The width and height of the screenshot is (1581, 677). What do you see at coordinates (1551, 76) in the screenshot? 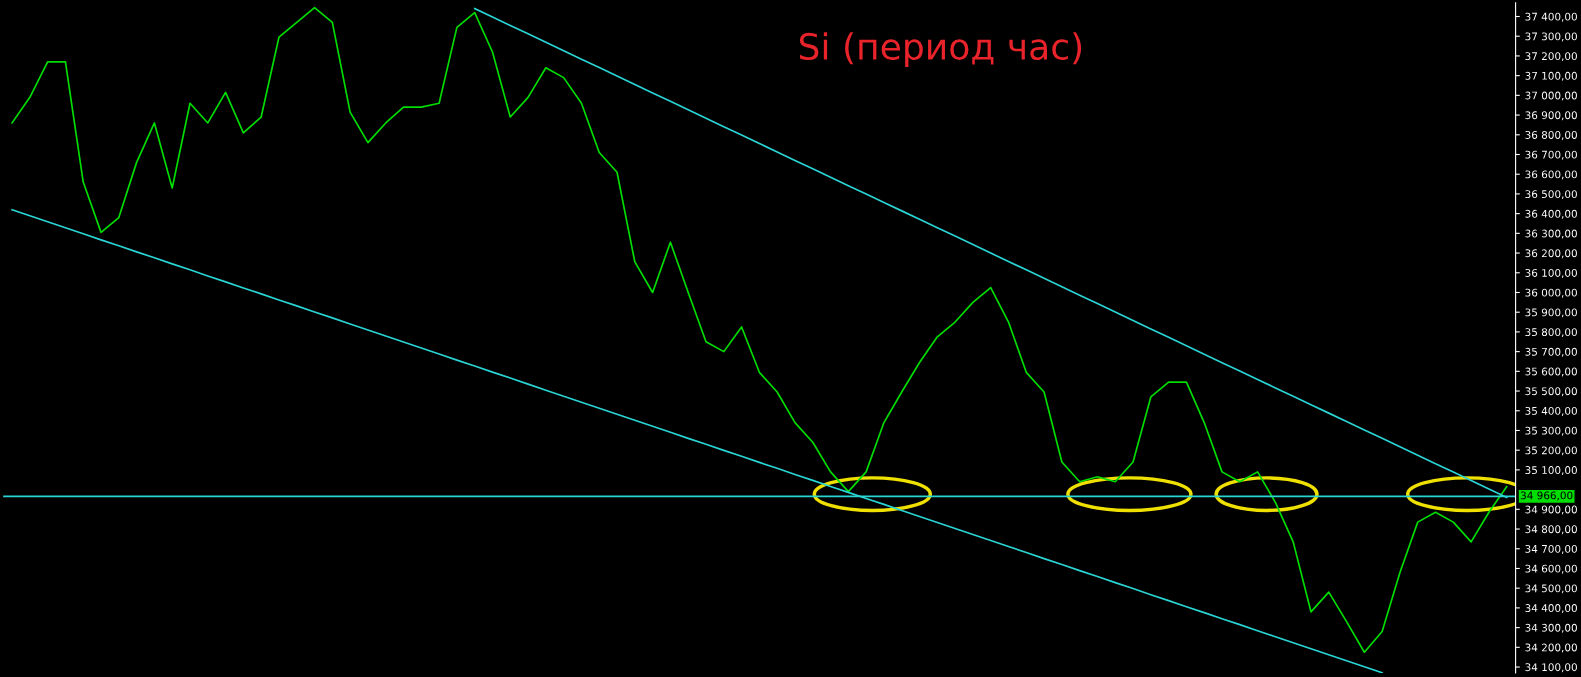
I see `y-tick-label: 37 100,00` at bounding box center [1551, 76].